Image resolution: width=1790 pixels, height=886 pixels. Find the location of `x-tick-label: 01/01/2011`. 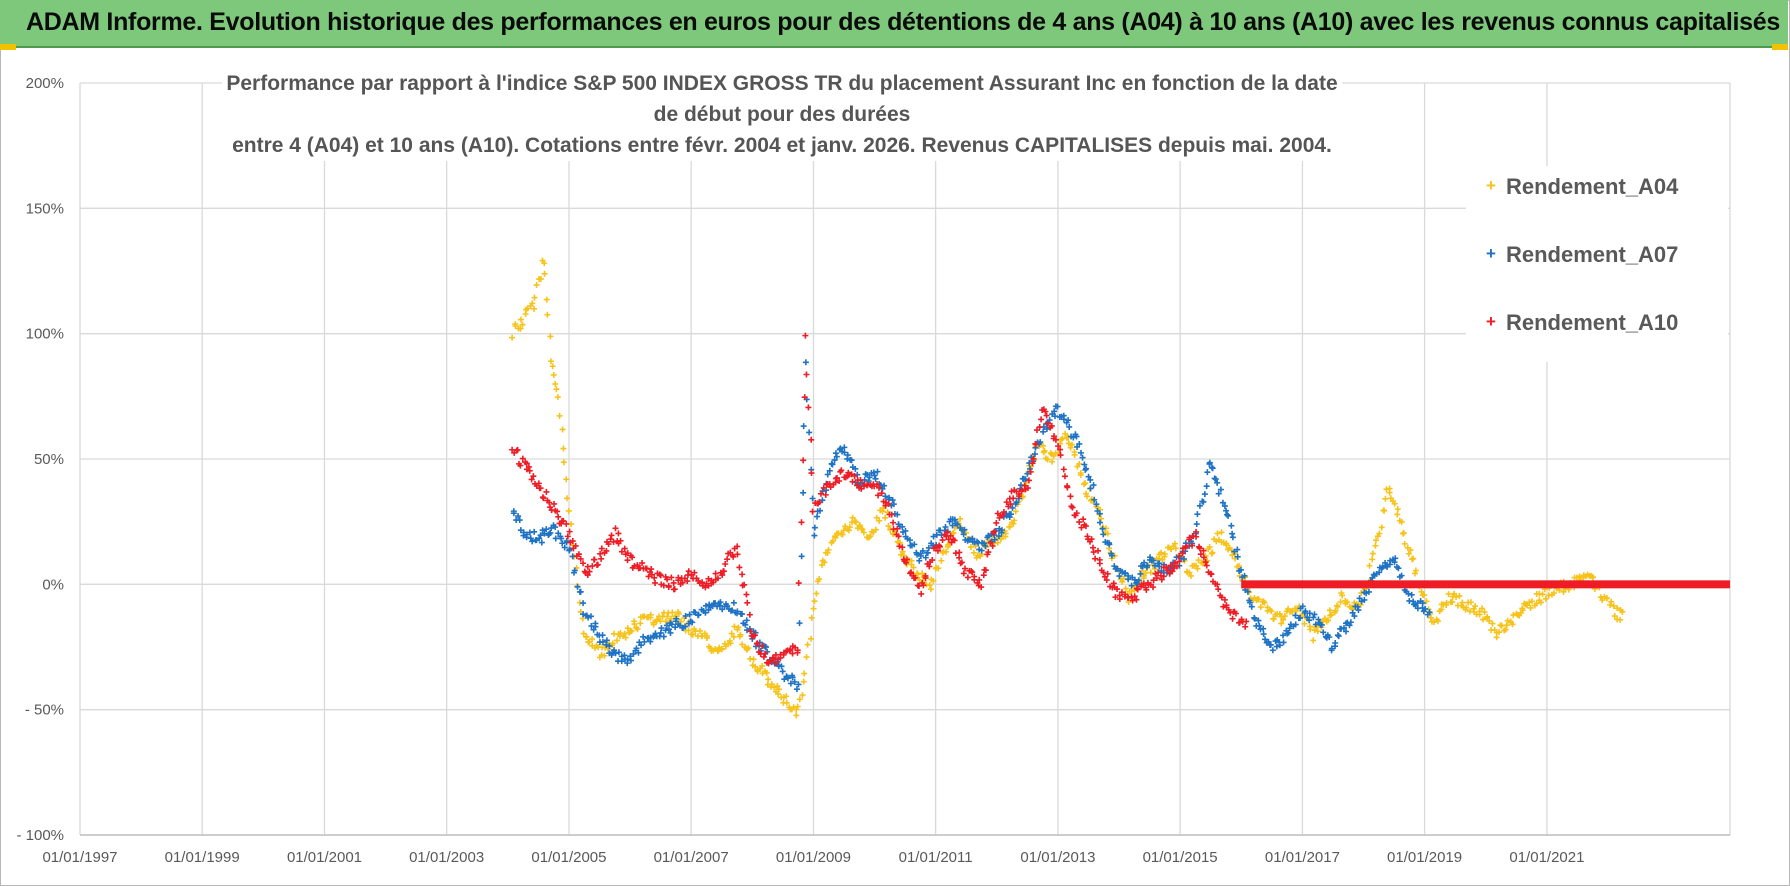

x-tick-label: 01/01/2011 is located at coordinates (936, 857).